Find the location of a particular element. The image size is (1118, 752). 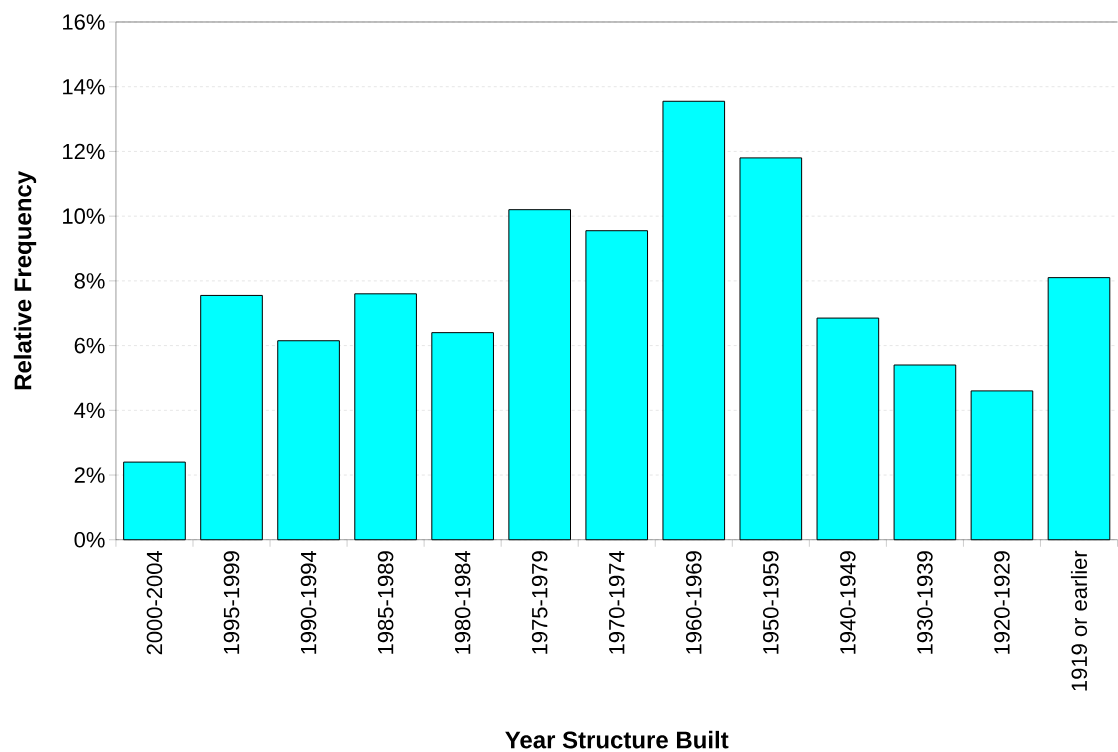

x-tick-label: 1985-1989 is located at coordinates (385, 602).